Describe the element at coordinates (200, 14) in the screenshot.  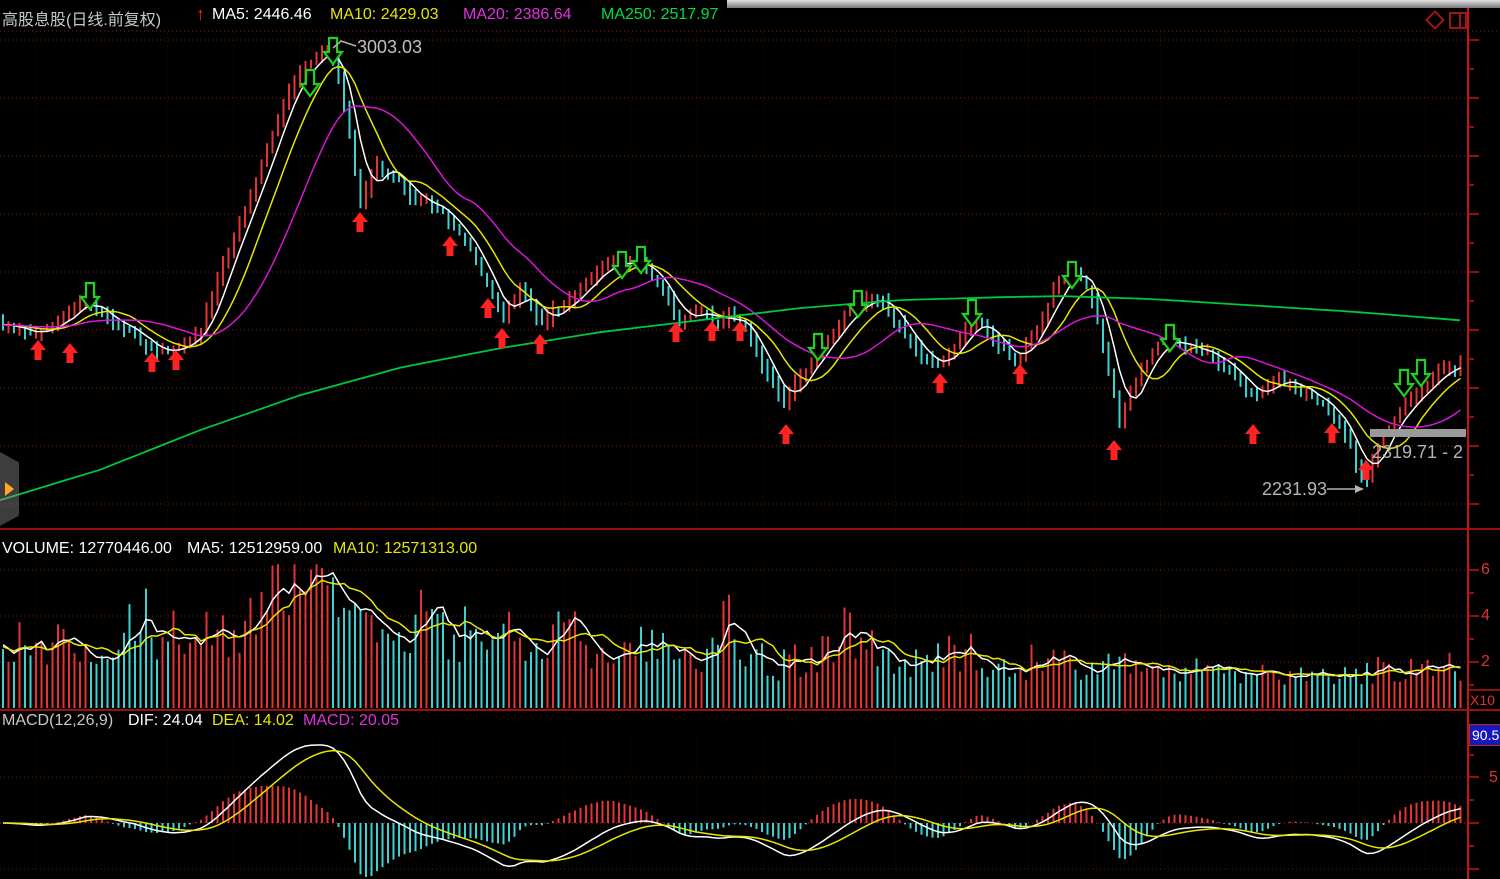
I see `trend-up-icon: ↑` at that location.